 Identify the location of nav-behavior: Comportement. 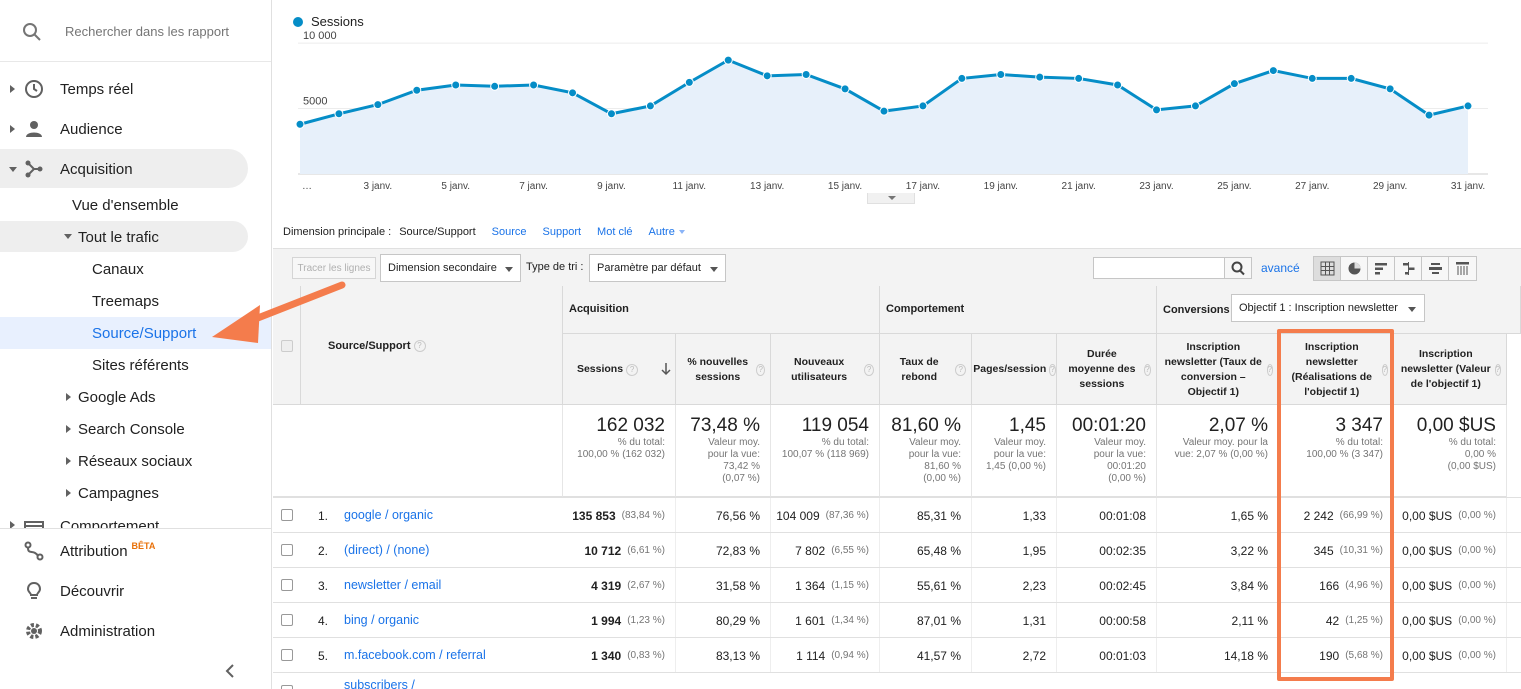
(135, 521).